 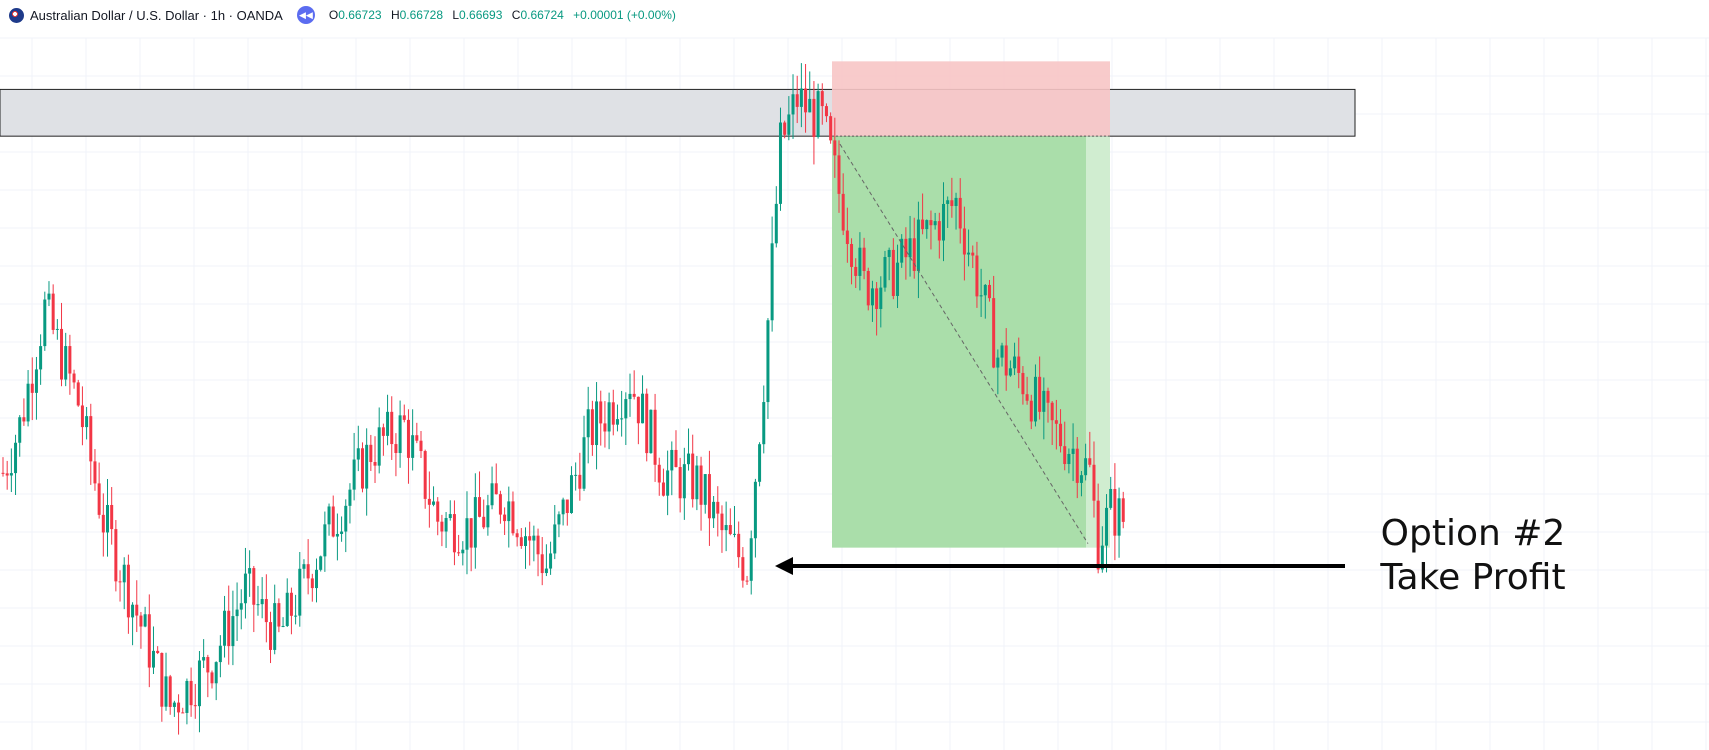 I want to click on low-label: L, so click(x=456, y=15).